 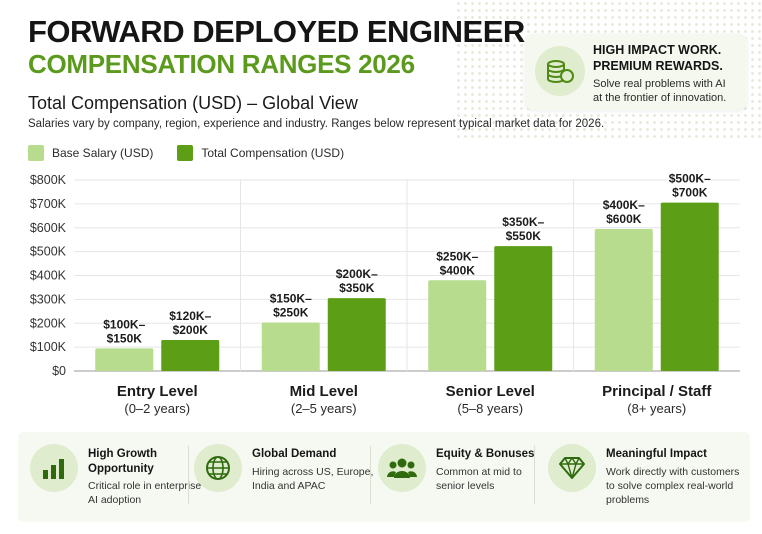 What do you see at coordinates (657, 391) in the screenshot?
I see `x-category-label: Principal / Staff` at bounding box center [657, 391].